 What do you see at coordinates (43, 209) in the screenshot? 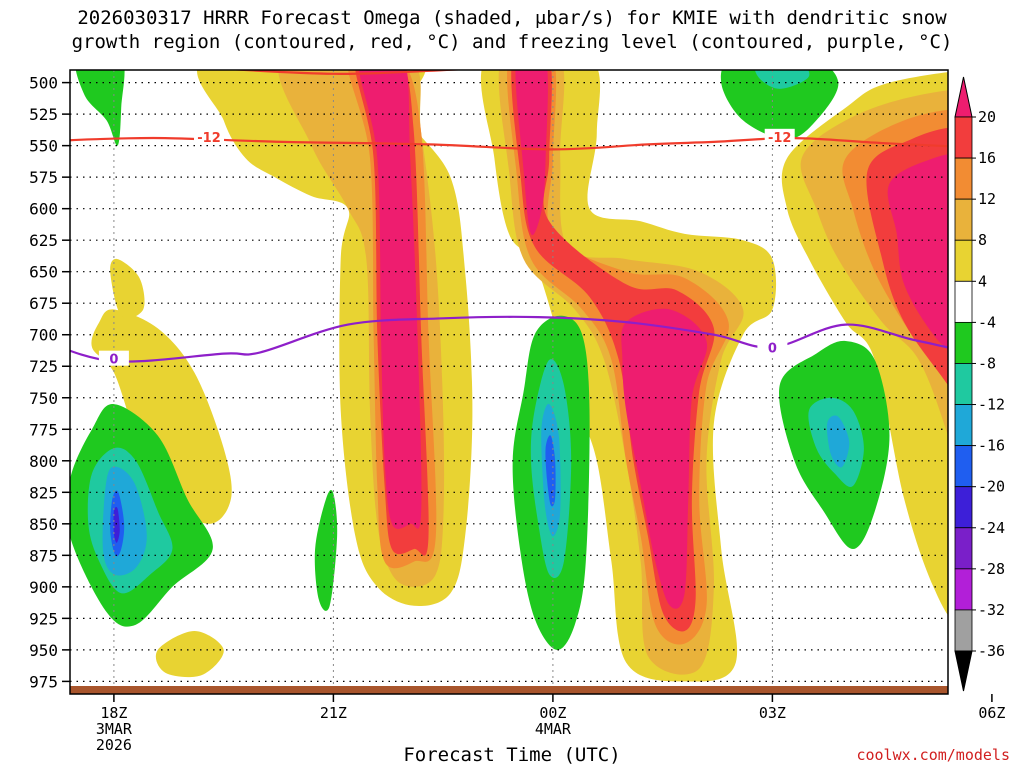
I see `y-tick-label-600: 600` at bounding box center [43, 209].